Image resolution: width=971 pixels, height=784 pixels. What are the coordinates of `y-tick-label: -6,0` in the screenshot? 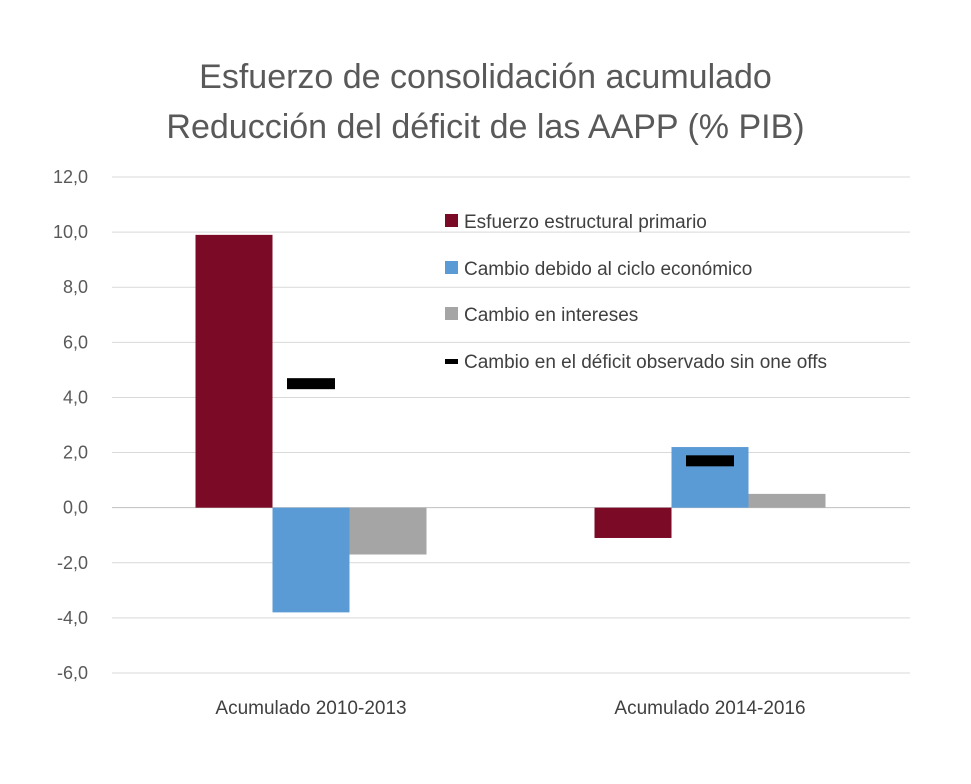 It's located at (72, 673).